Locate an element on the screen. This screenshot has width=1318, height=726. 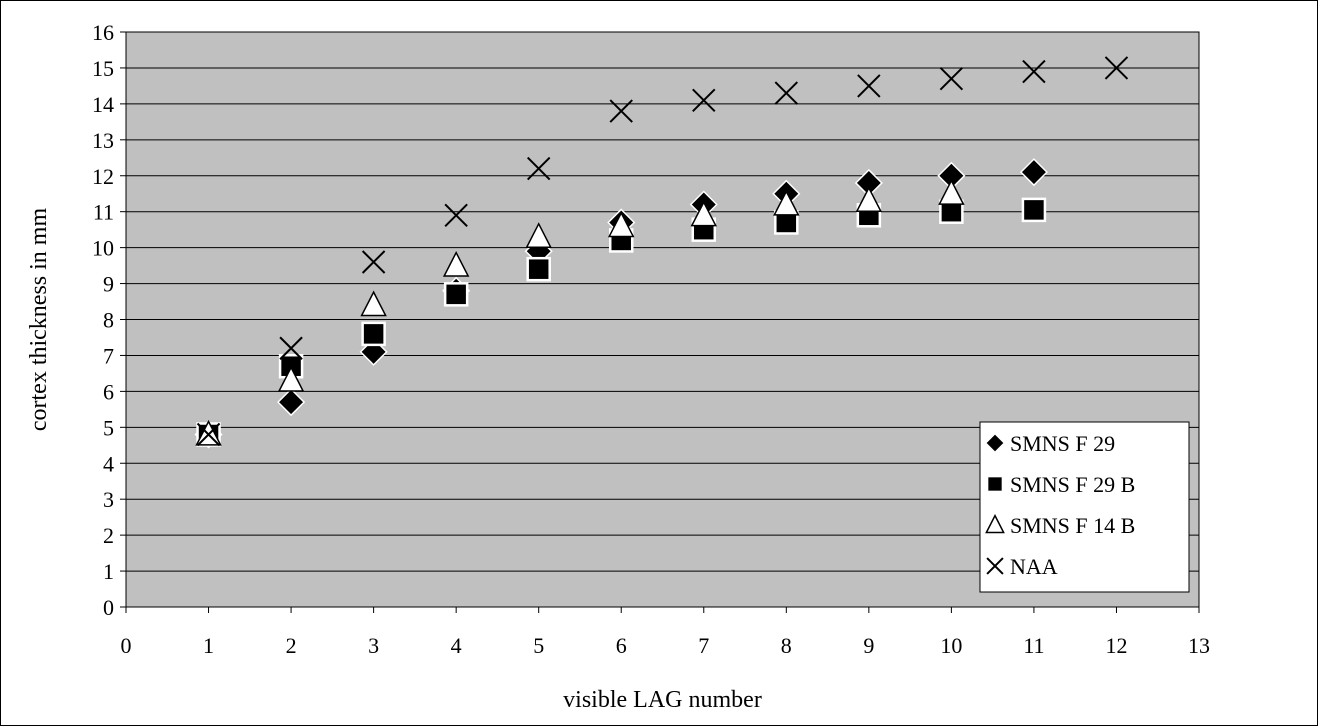
legend-item: SMNS F 29 is located at coordinates (1049, 443).